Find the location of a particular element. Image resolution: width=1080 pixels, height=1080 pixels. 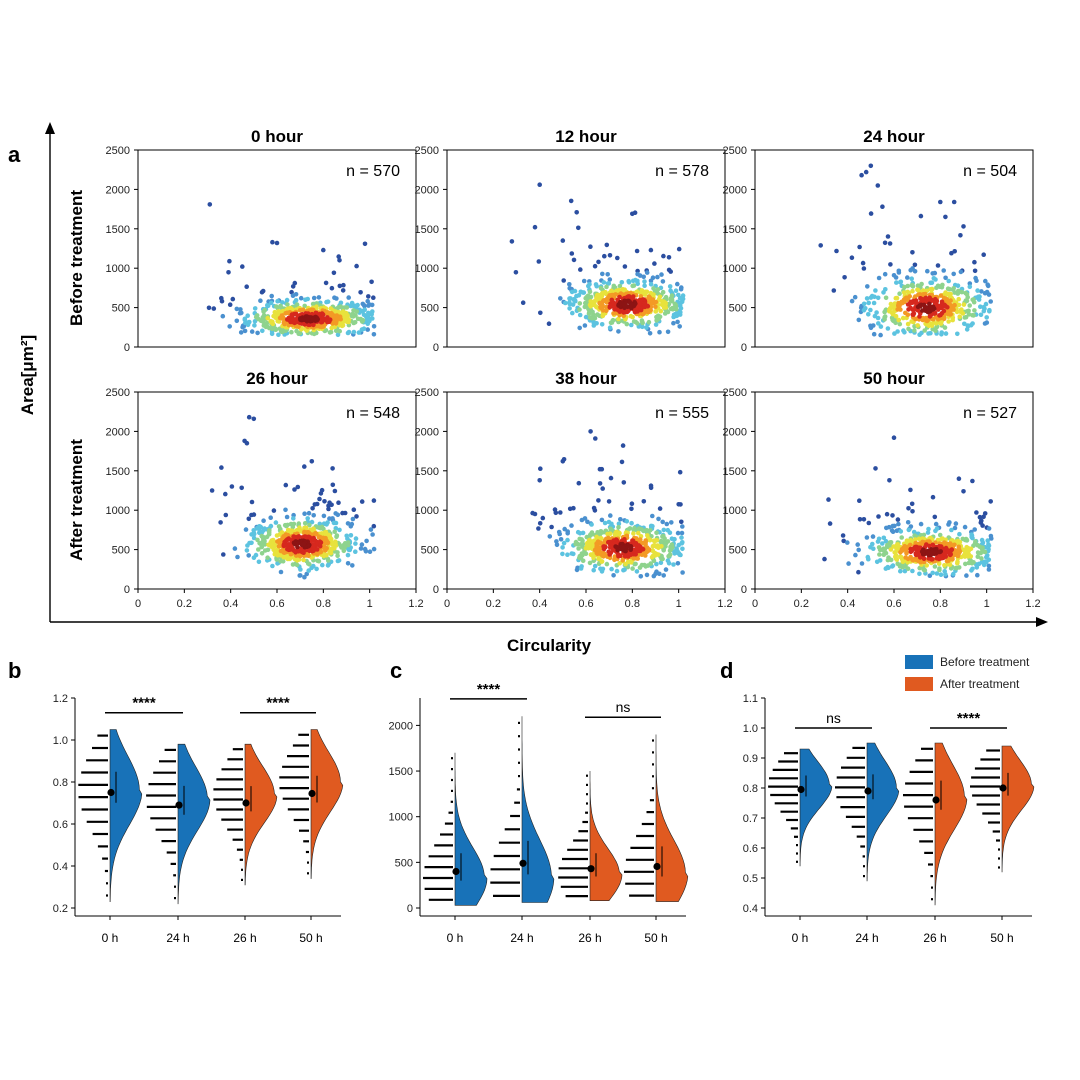

legend-label-after: After treatment is located at coordinates (980, 684).